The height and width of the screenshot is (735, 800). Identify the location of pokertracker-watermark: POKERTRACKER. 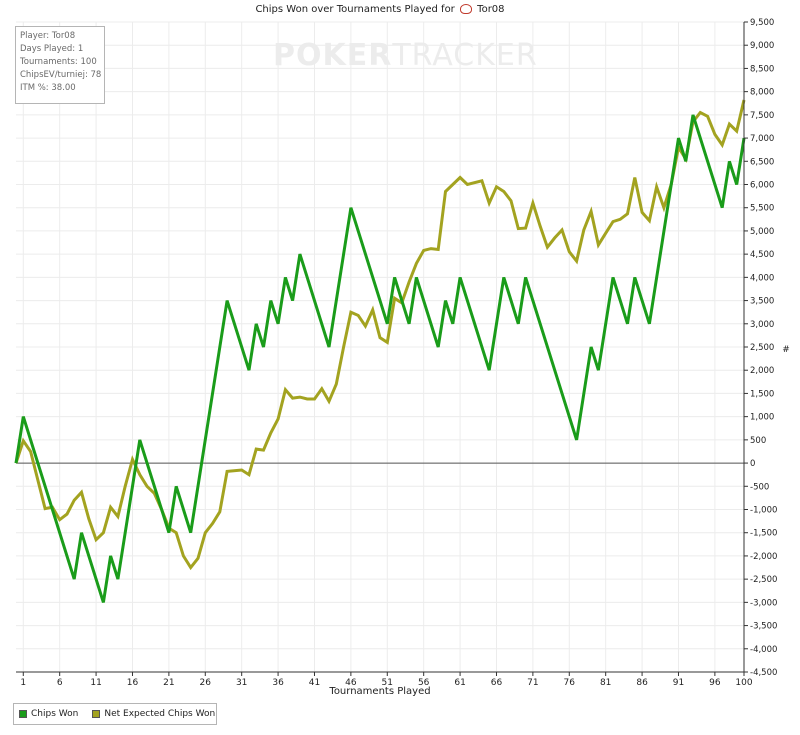
(405, 55).